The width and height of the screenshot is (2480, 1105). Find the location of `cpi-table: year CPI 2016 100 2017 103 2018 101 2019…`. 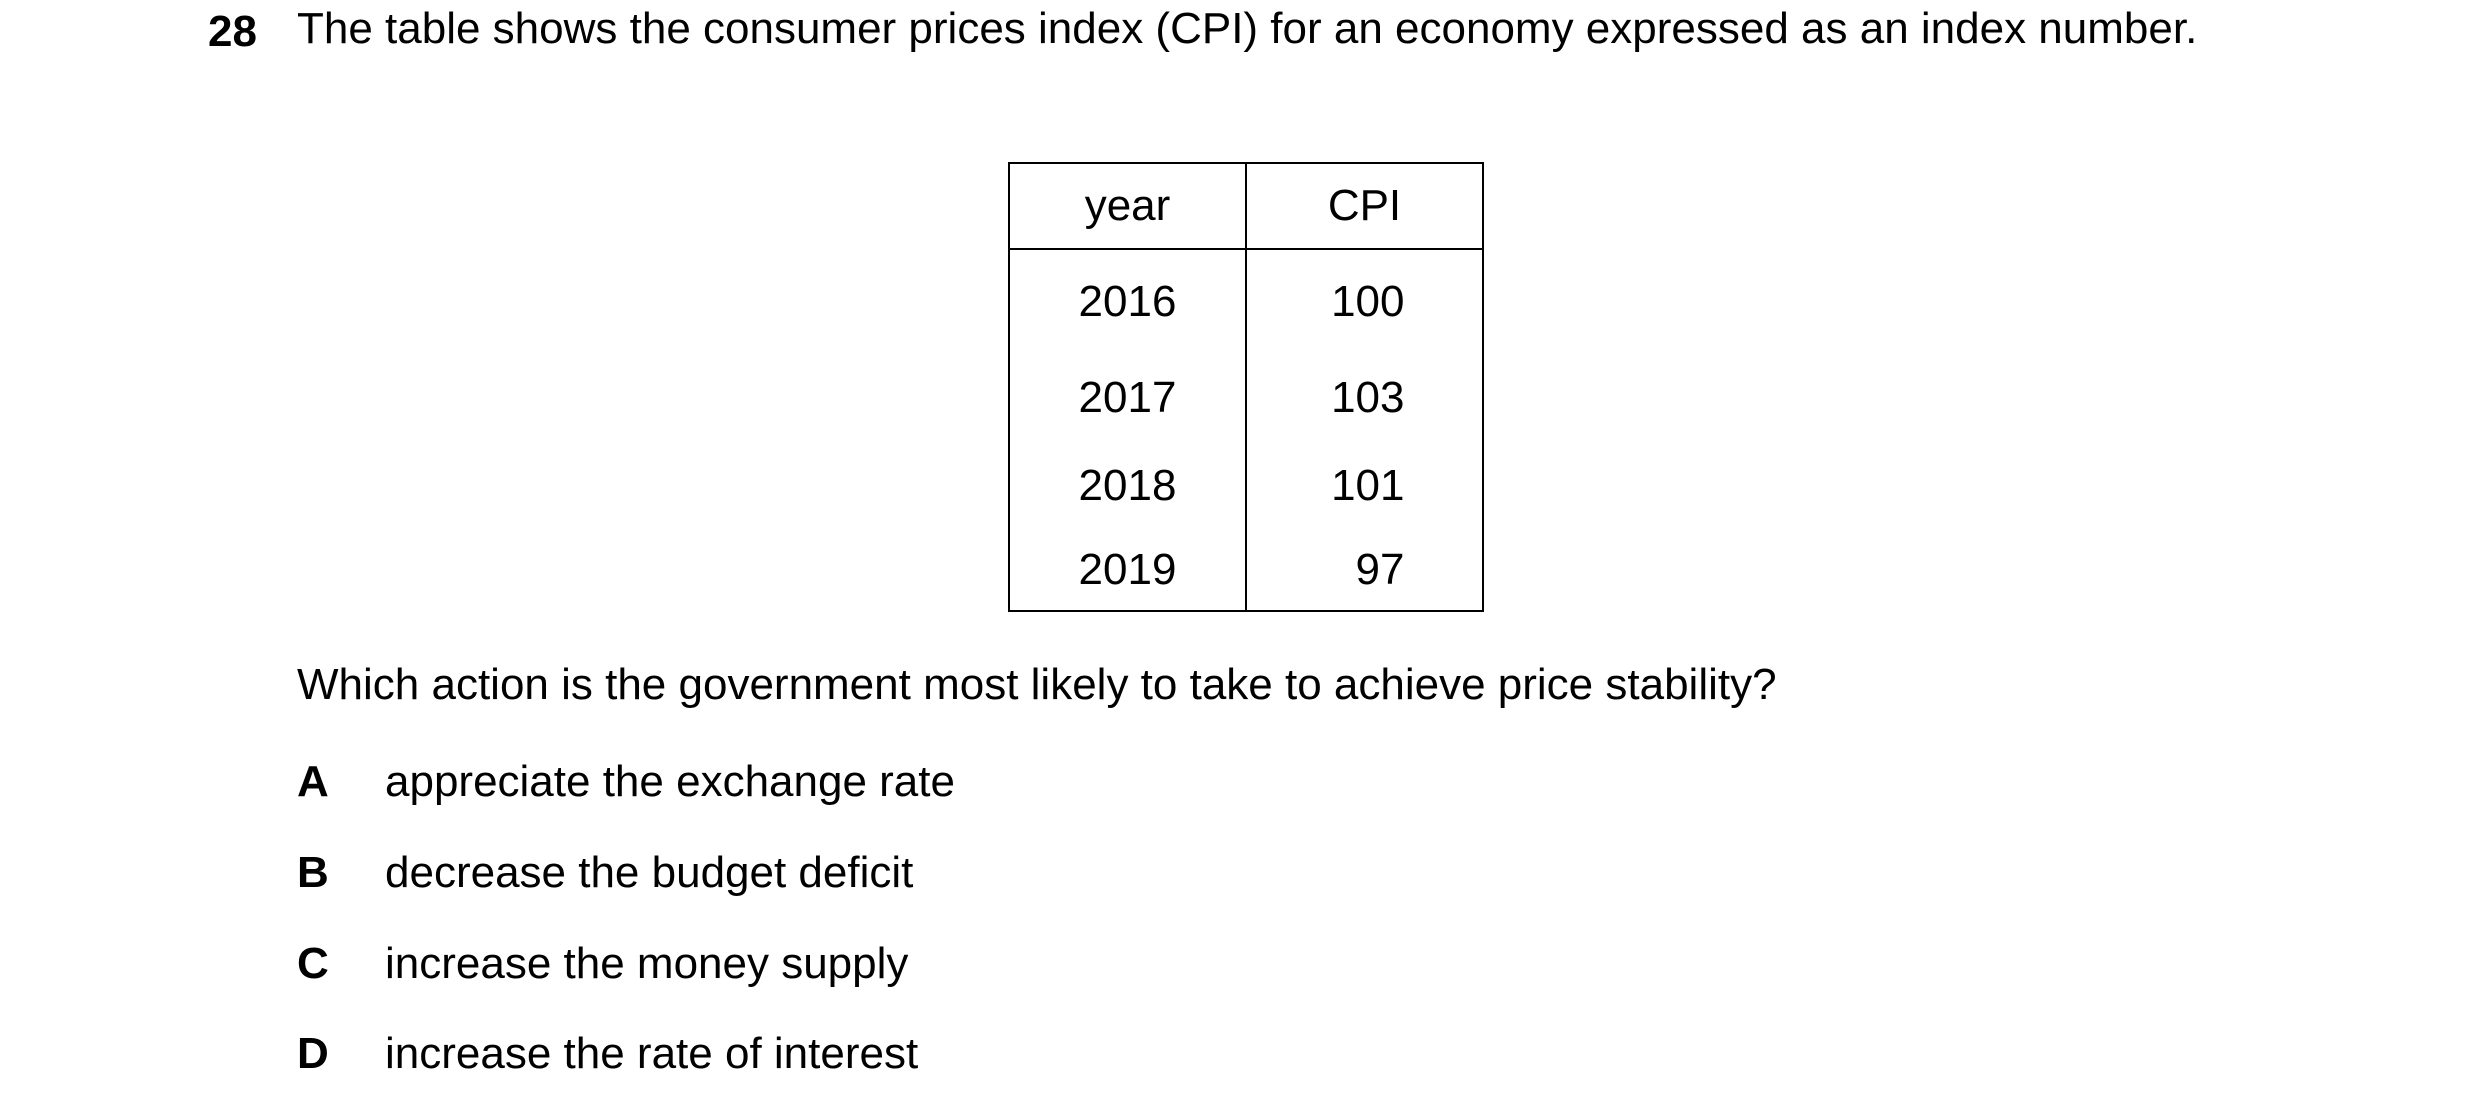

cpi-table: year CPI 2016 100 2017 103 2018 101 2019… is located at coordinates (1246, 387).